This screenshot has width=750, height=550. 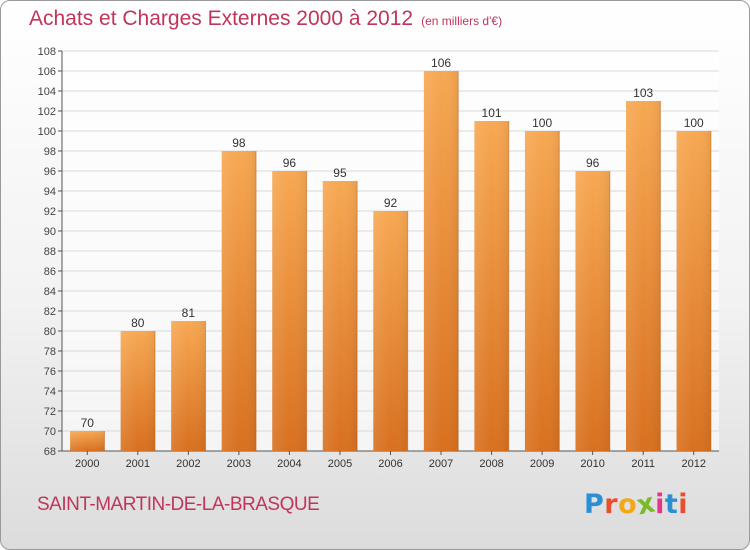 What do you see at coordinates (50, 332) in the screenshot?
I see `y-tick-label: 80` at bounding box center [50, 332].